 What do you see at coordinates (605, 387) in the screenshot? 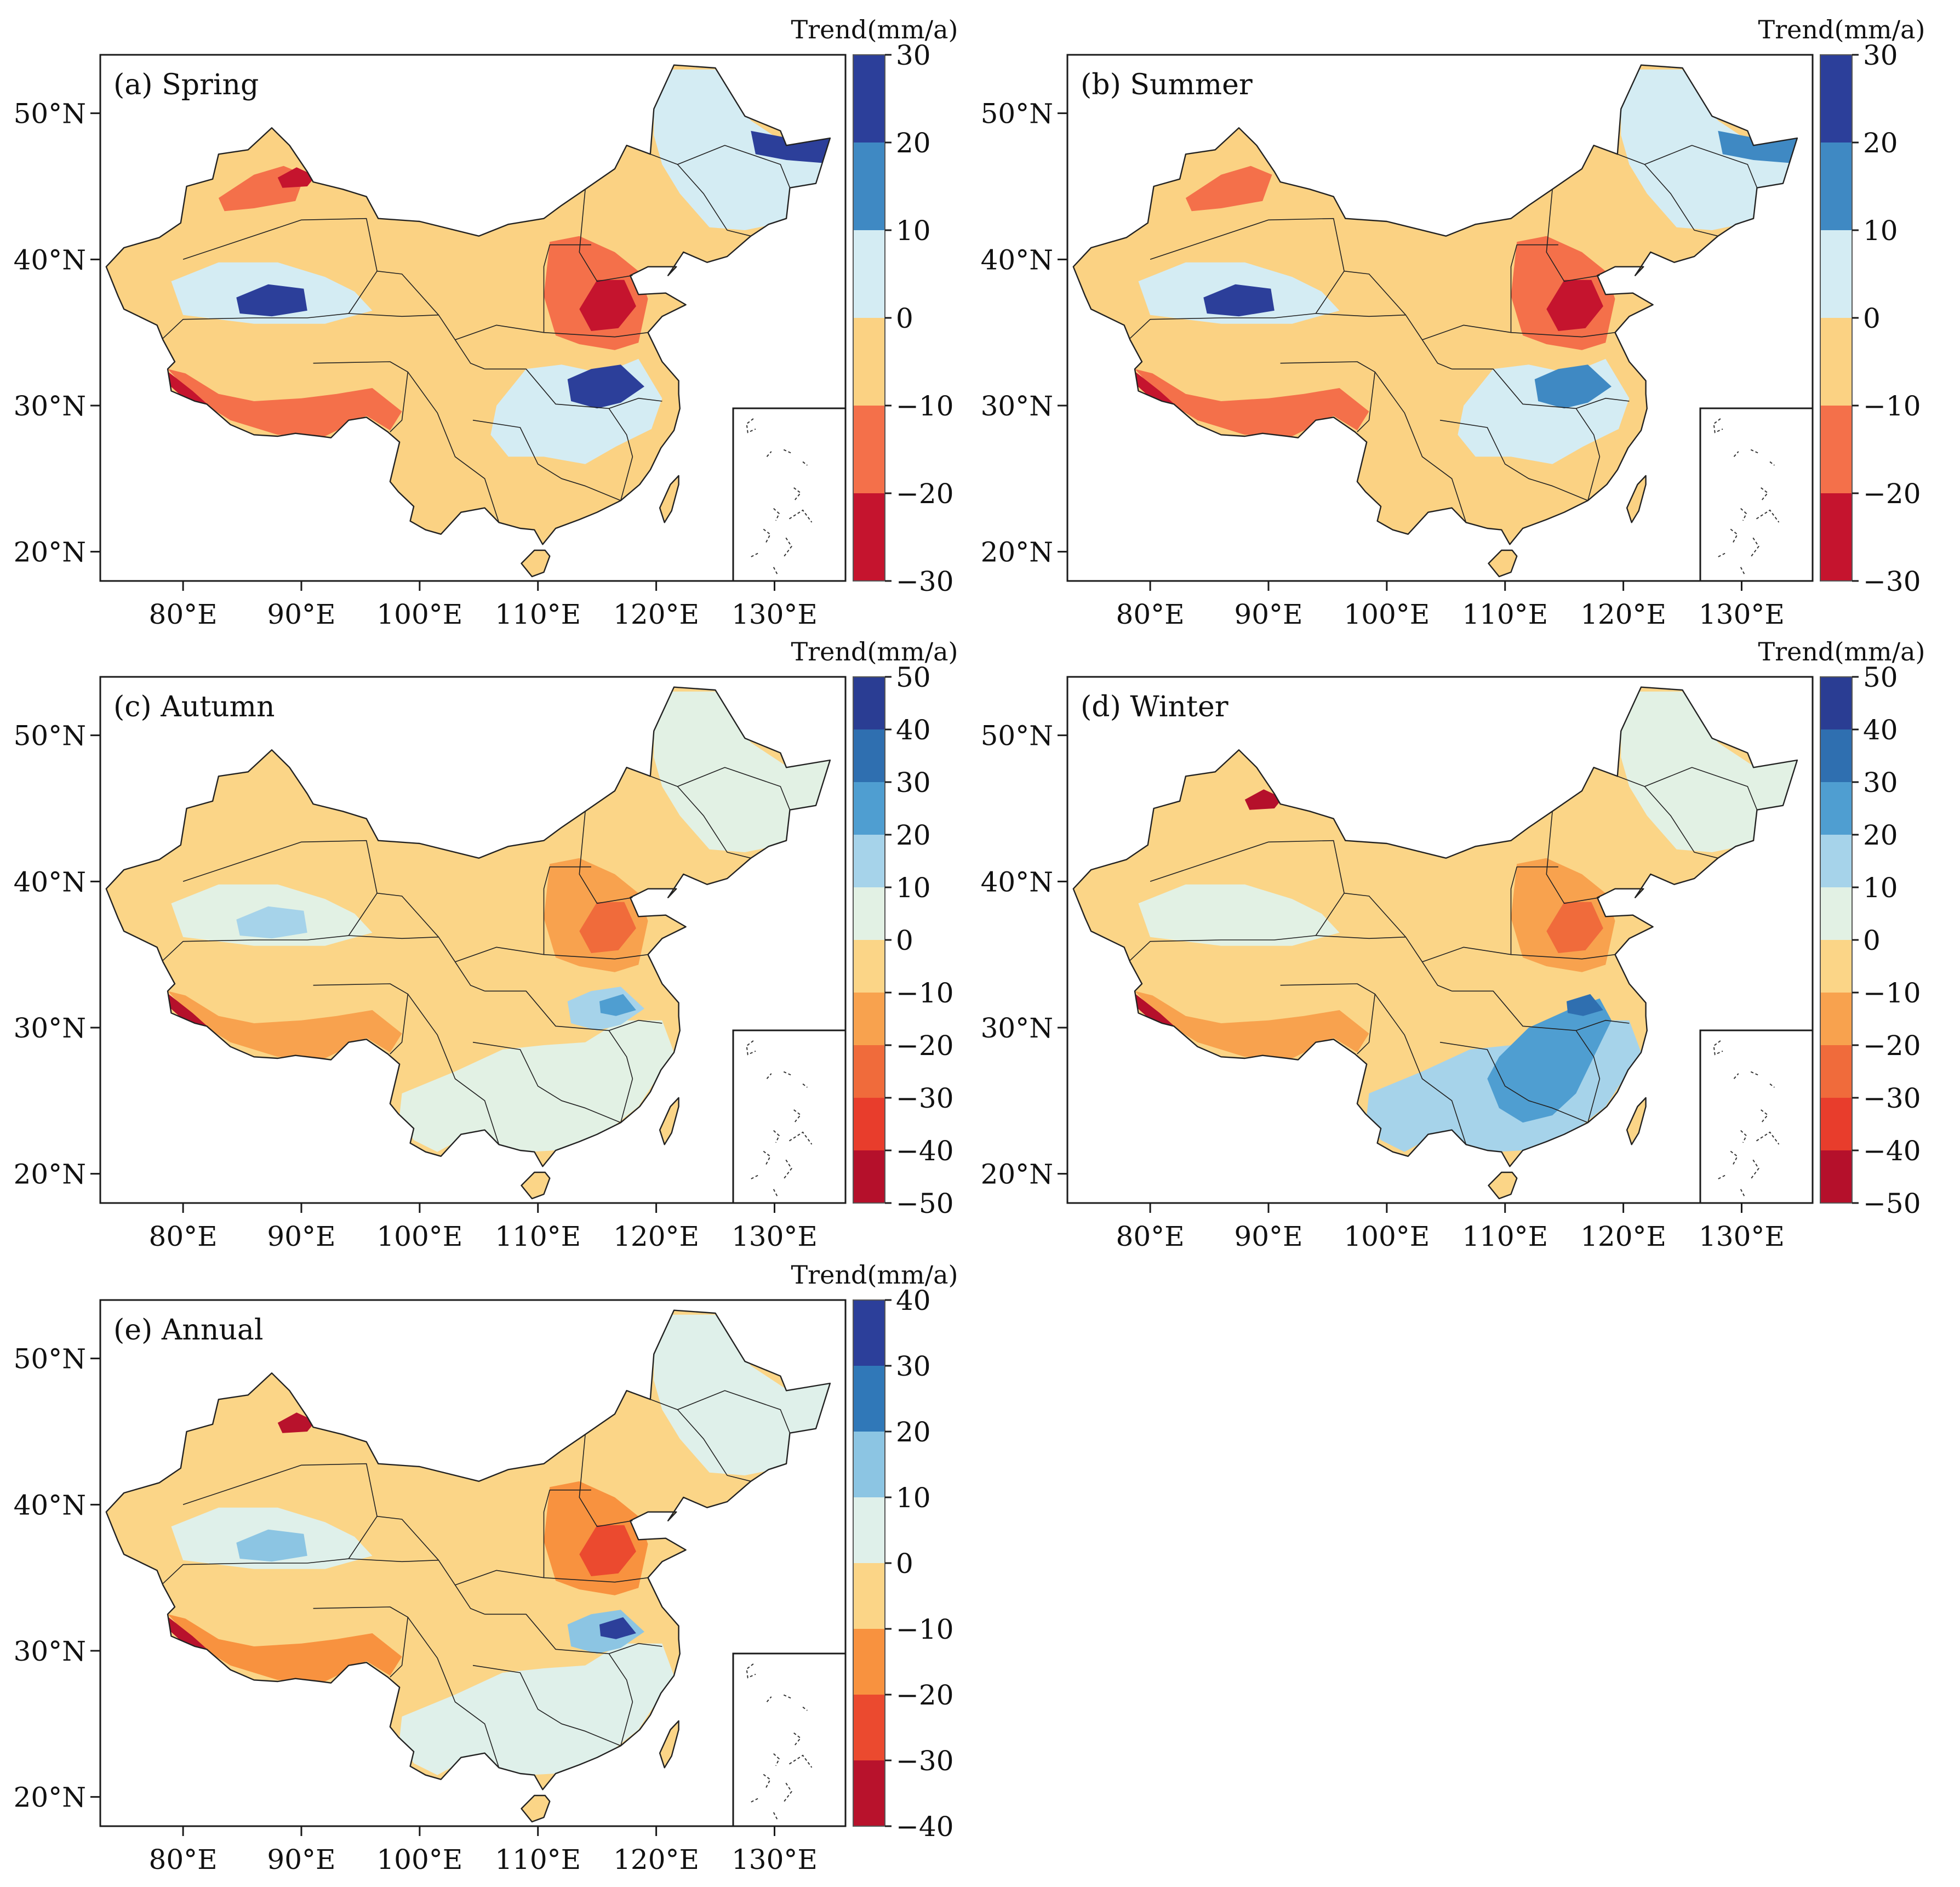
I see `trend-region-yangtze-core` at bounding box center [605, 387].